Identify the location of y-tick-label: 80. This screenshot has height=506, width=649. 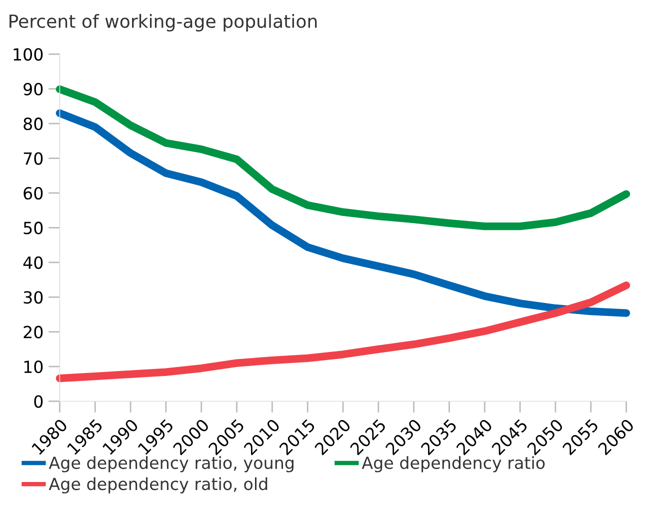
(33, 124).